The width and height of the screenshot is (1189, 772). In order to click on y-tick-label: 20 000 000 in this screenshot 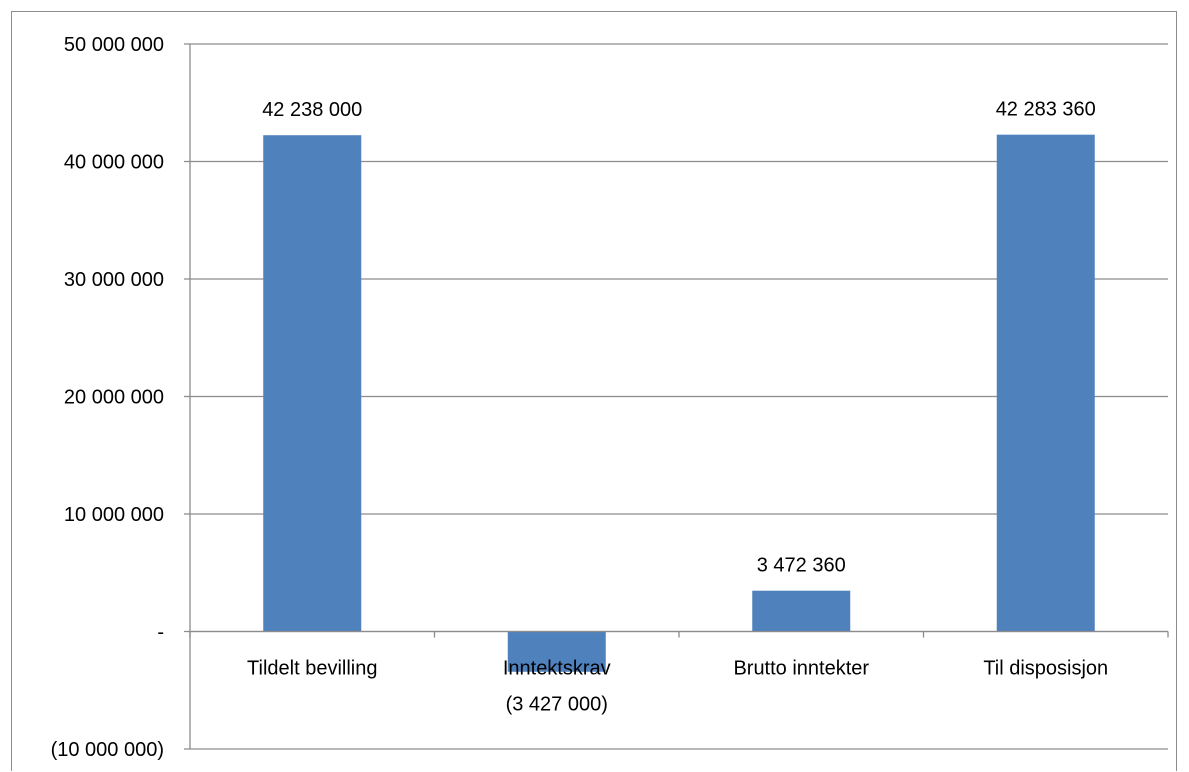, I will do `click(114, 398)`.